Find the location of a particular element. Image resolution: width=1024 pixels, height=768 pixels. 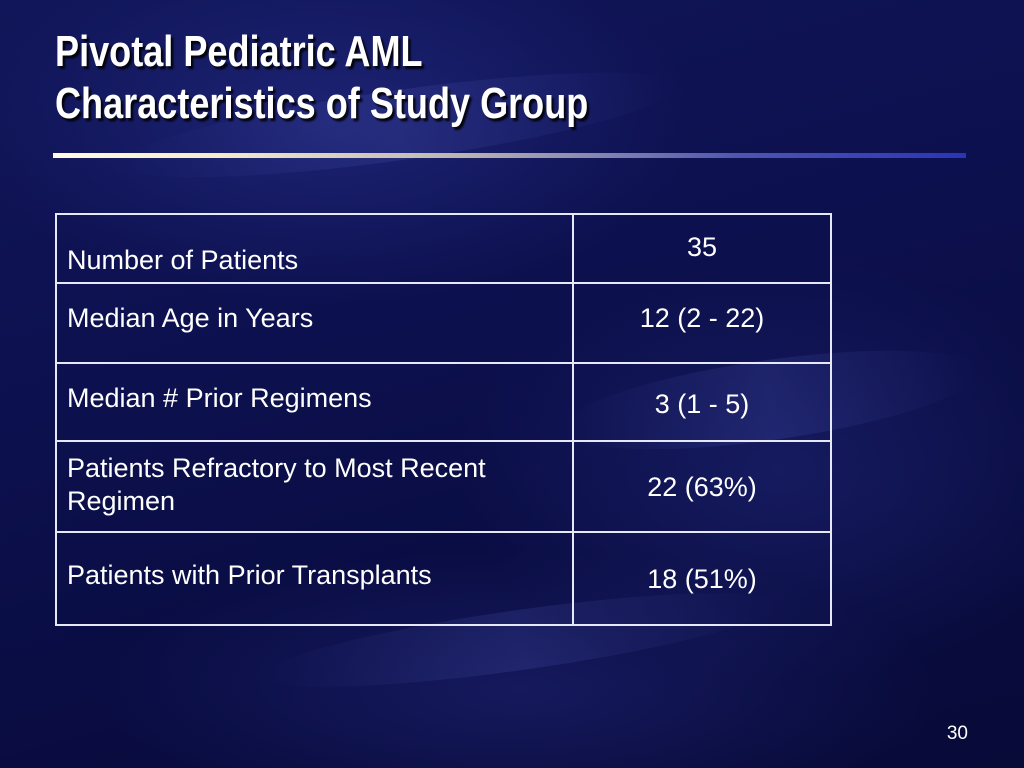

table-row: Patients with Prior Transplants 18 (51%) is located at coordinates (443, 578).